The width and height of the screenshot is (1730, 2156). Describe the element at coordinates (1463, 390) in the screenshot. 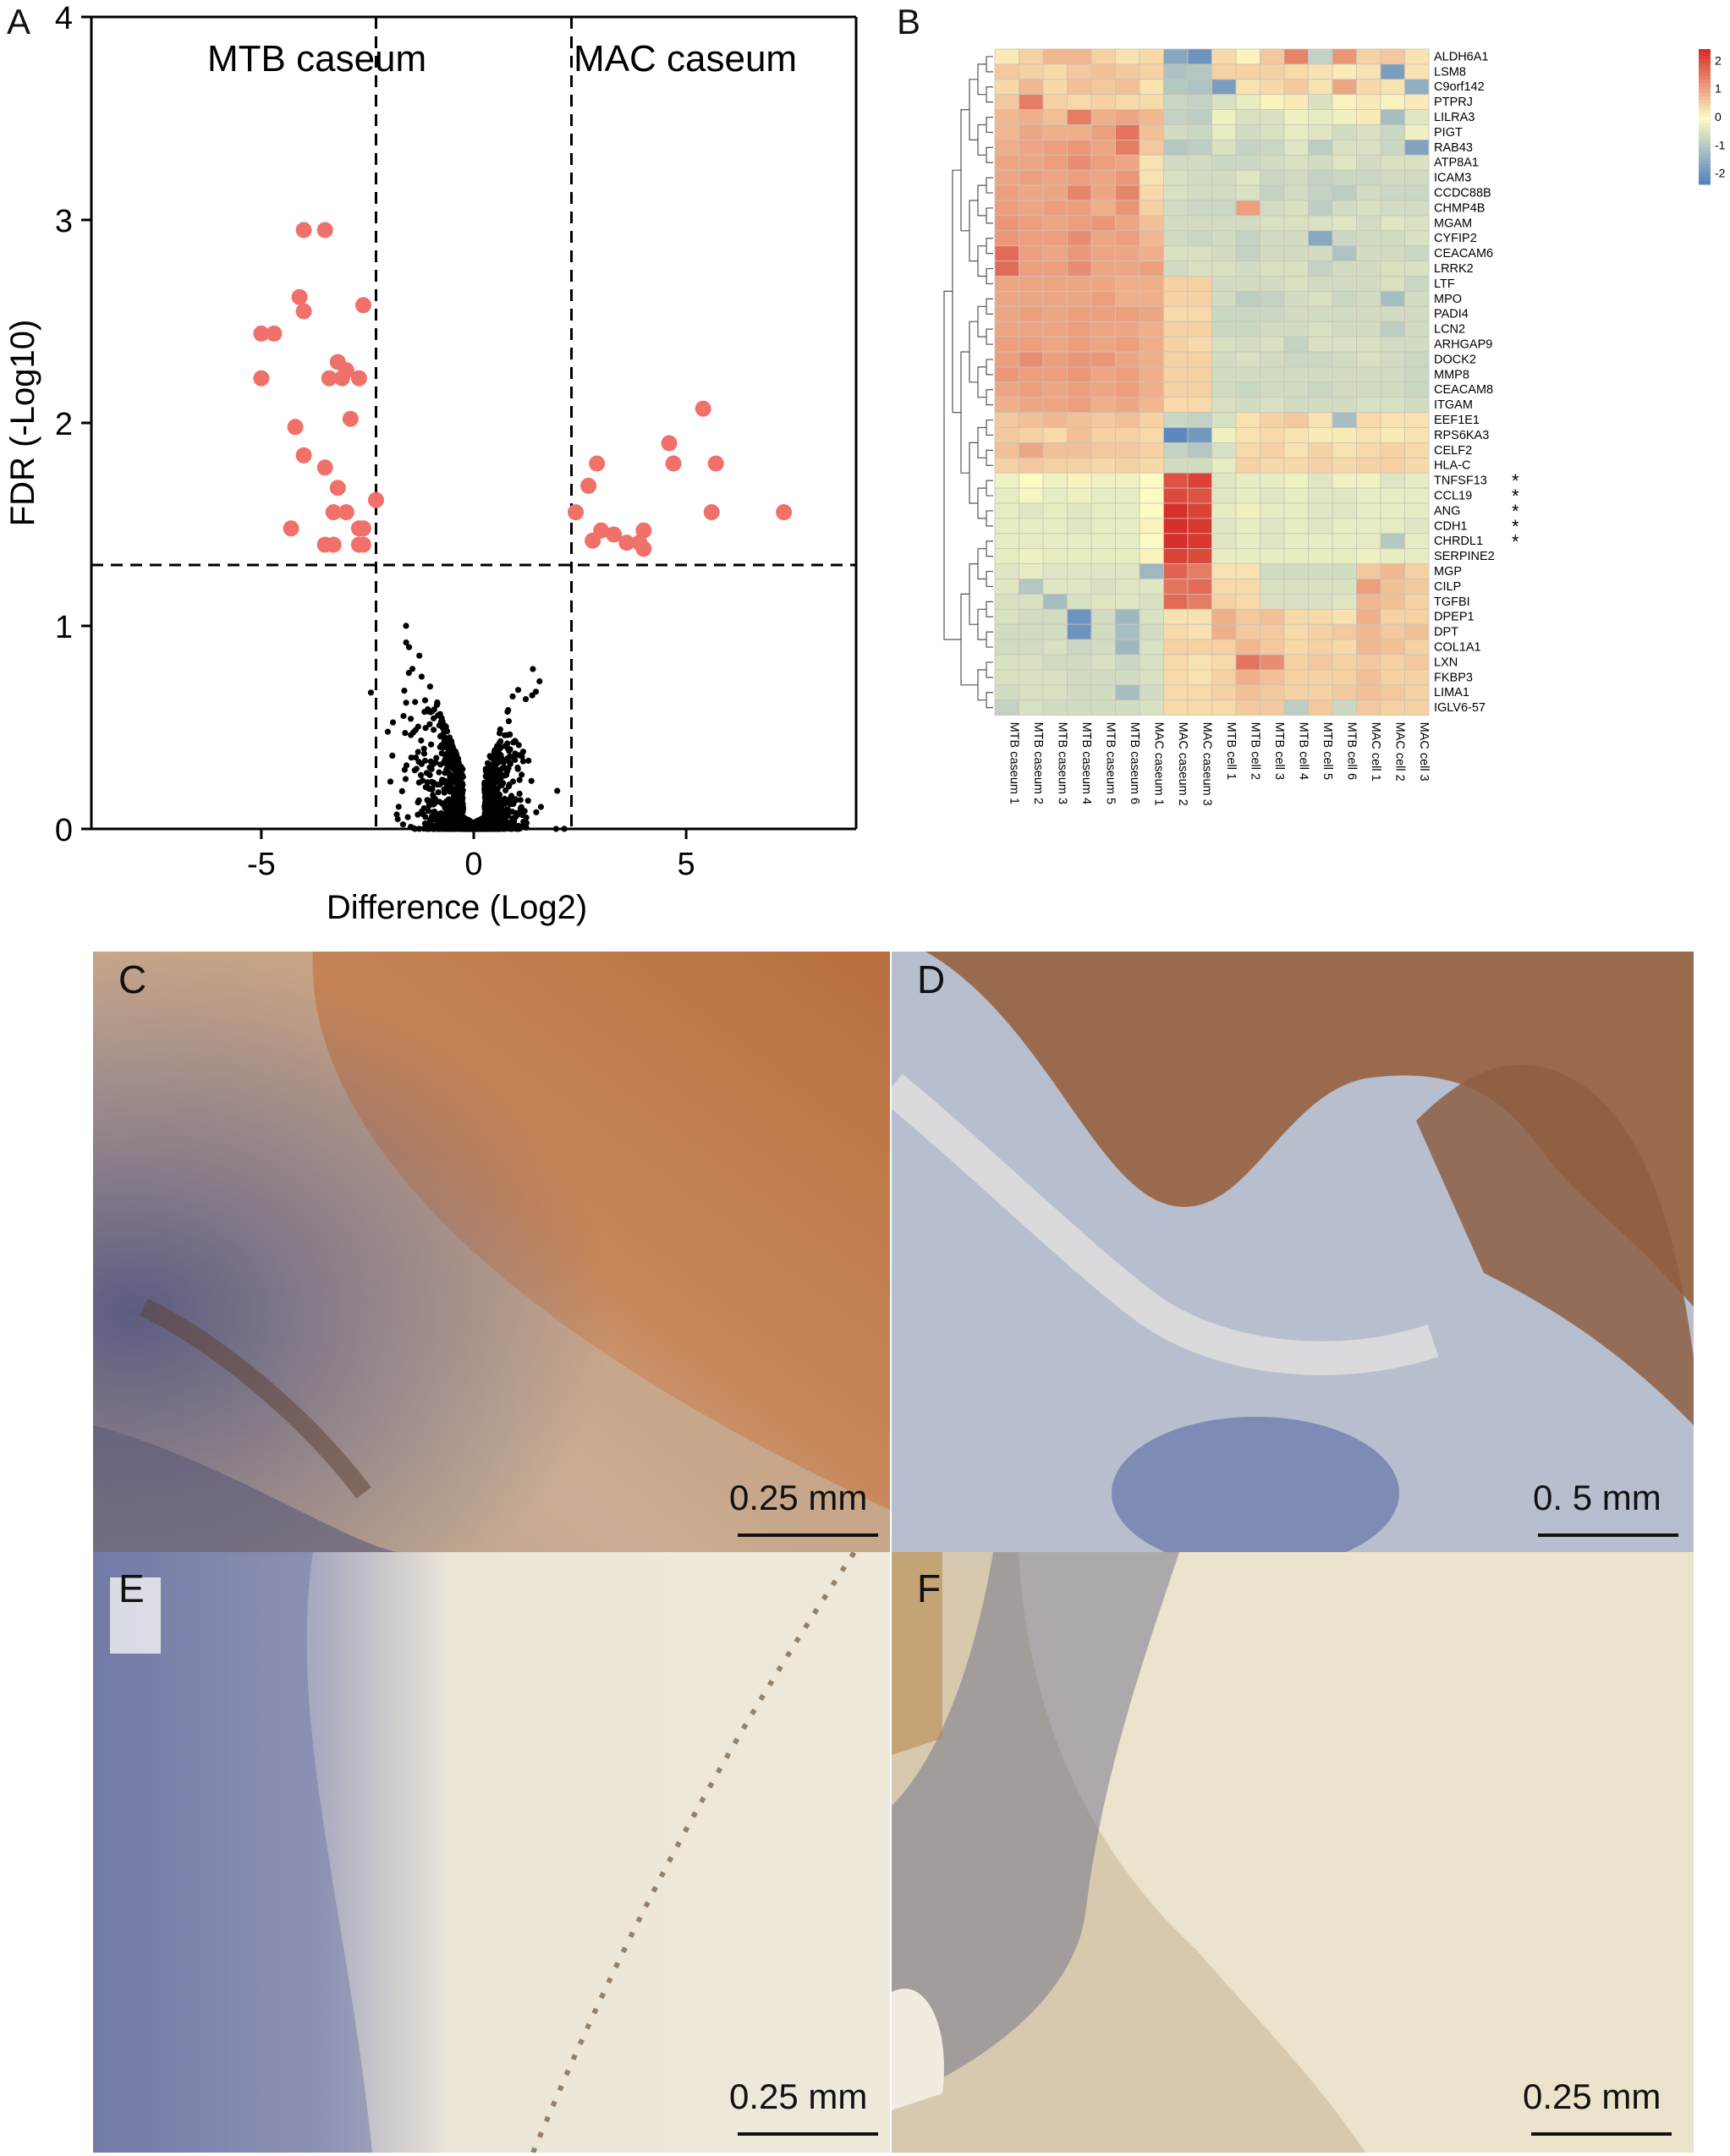

I see `row-label: CEACAM8` at that location.